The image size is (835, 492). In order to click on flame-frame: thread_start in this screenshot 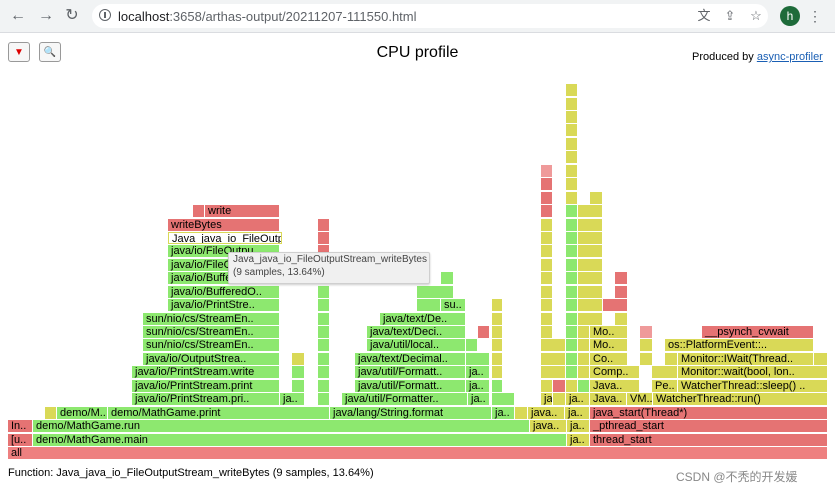, I will do `click(709, 440)`.